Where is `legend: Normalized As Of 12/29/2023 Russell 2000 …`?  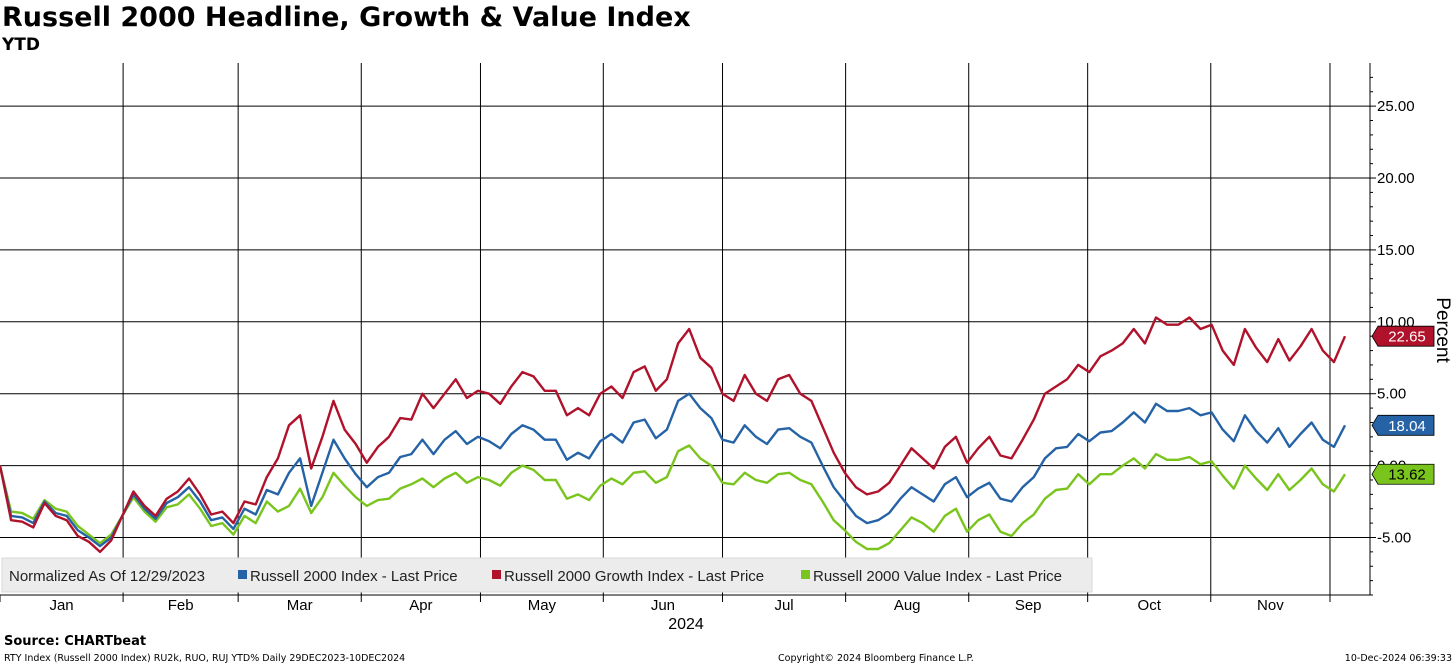 legend: Normalized As Of 12/29/2023 Russell 2000 … is located at coordinates (547, 575).